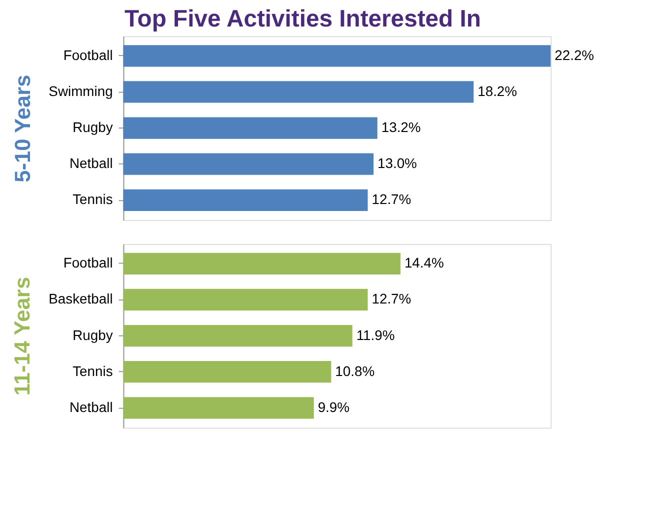  What do you see at coordinates (22, 128) in the screenshot?
I see `y-axis-title: 5-10 Years` at bounding box center [22, 128].